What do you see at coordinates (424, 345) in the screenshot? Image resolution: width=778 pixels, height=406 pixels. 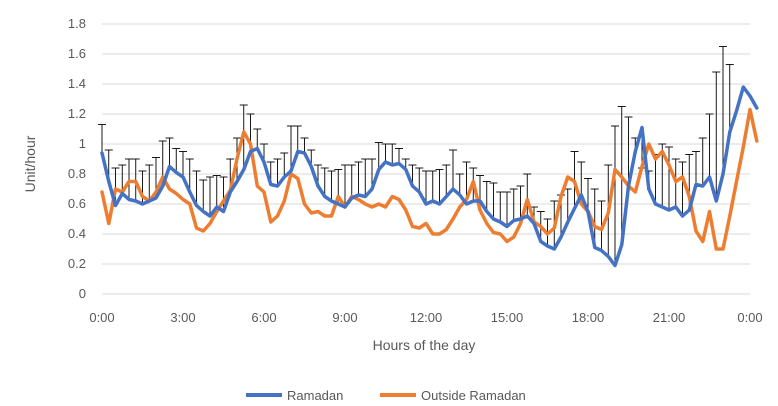 I see `x-axis-title: Hours of the day` at bounding box center [424, 345].